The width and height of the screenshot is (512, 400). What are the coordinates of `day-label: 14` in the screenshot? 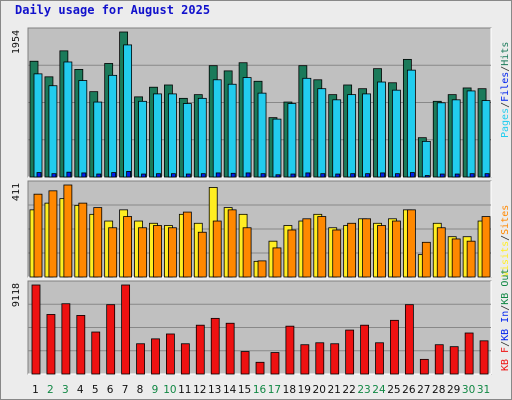 It's located at (230, 390).